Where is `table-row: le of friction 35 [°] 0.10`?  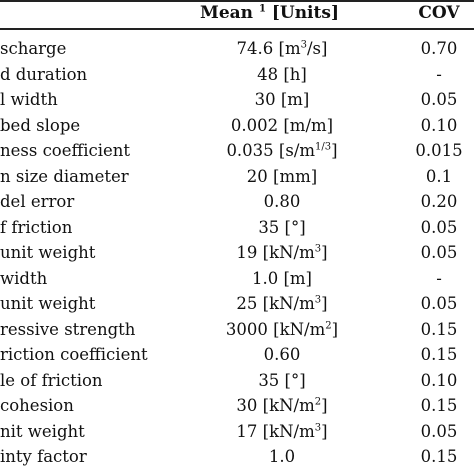
table-row: le of friction 35 [°] 0.10 is located at coordinates (237, 381).